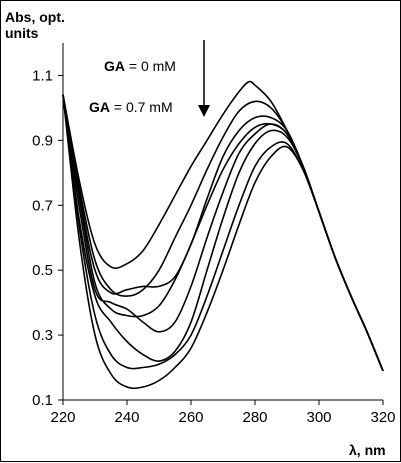 The width and height of the screenshot is (401, 463). I want to click on down-arrow-icon, so click(204, 111).